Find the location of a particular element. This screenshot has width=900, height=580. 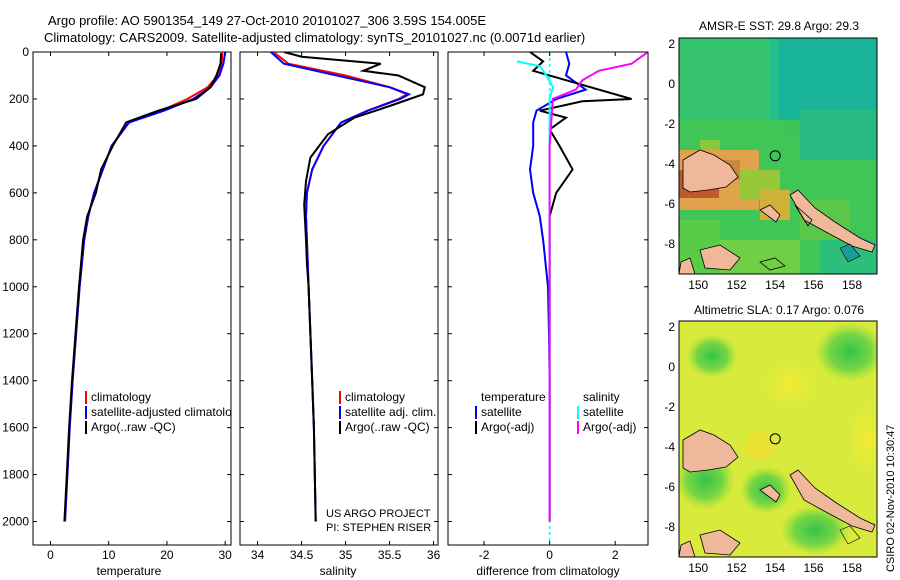

difference-plot is located at coordinates (582, 298).